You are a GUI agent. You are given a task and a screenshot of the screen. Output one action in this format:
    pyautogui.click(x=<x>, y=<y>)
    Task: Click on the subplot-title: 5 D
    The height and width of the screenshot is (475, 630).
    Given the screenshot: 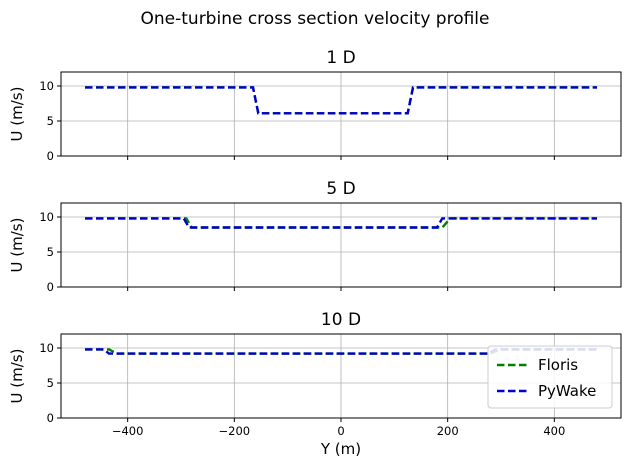 What is the action you would take?
    pyautogui.click(x=340, y=189)
    